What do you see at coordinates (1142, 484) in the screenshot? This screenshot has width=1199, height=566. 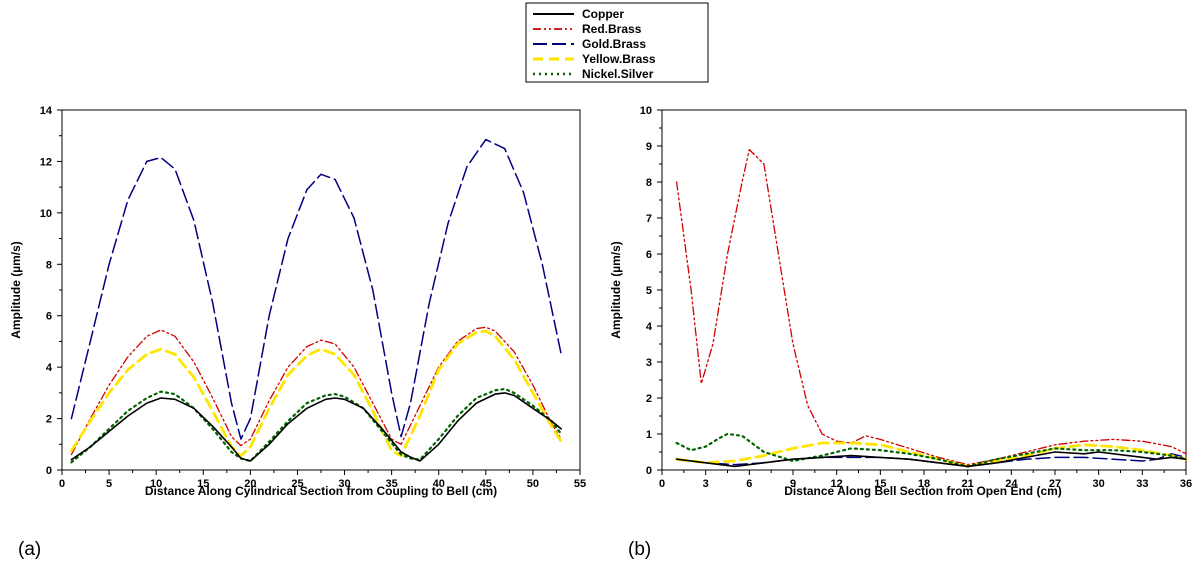 I see `chart-b-x-tick-label: 33` at bounding box center [1142, 484].